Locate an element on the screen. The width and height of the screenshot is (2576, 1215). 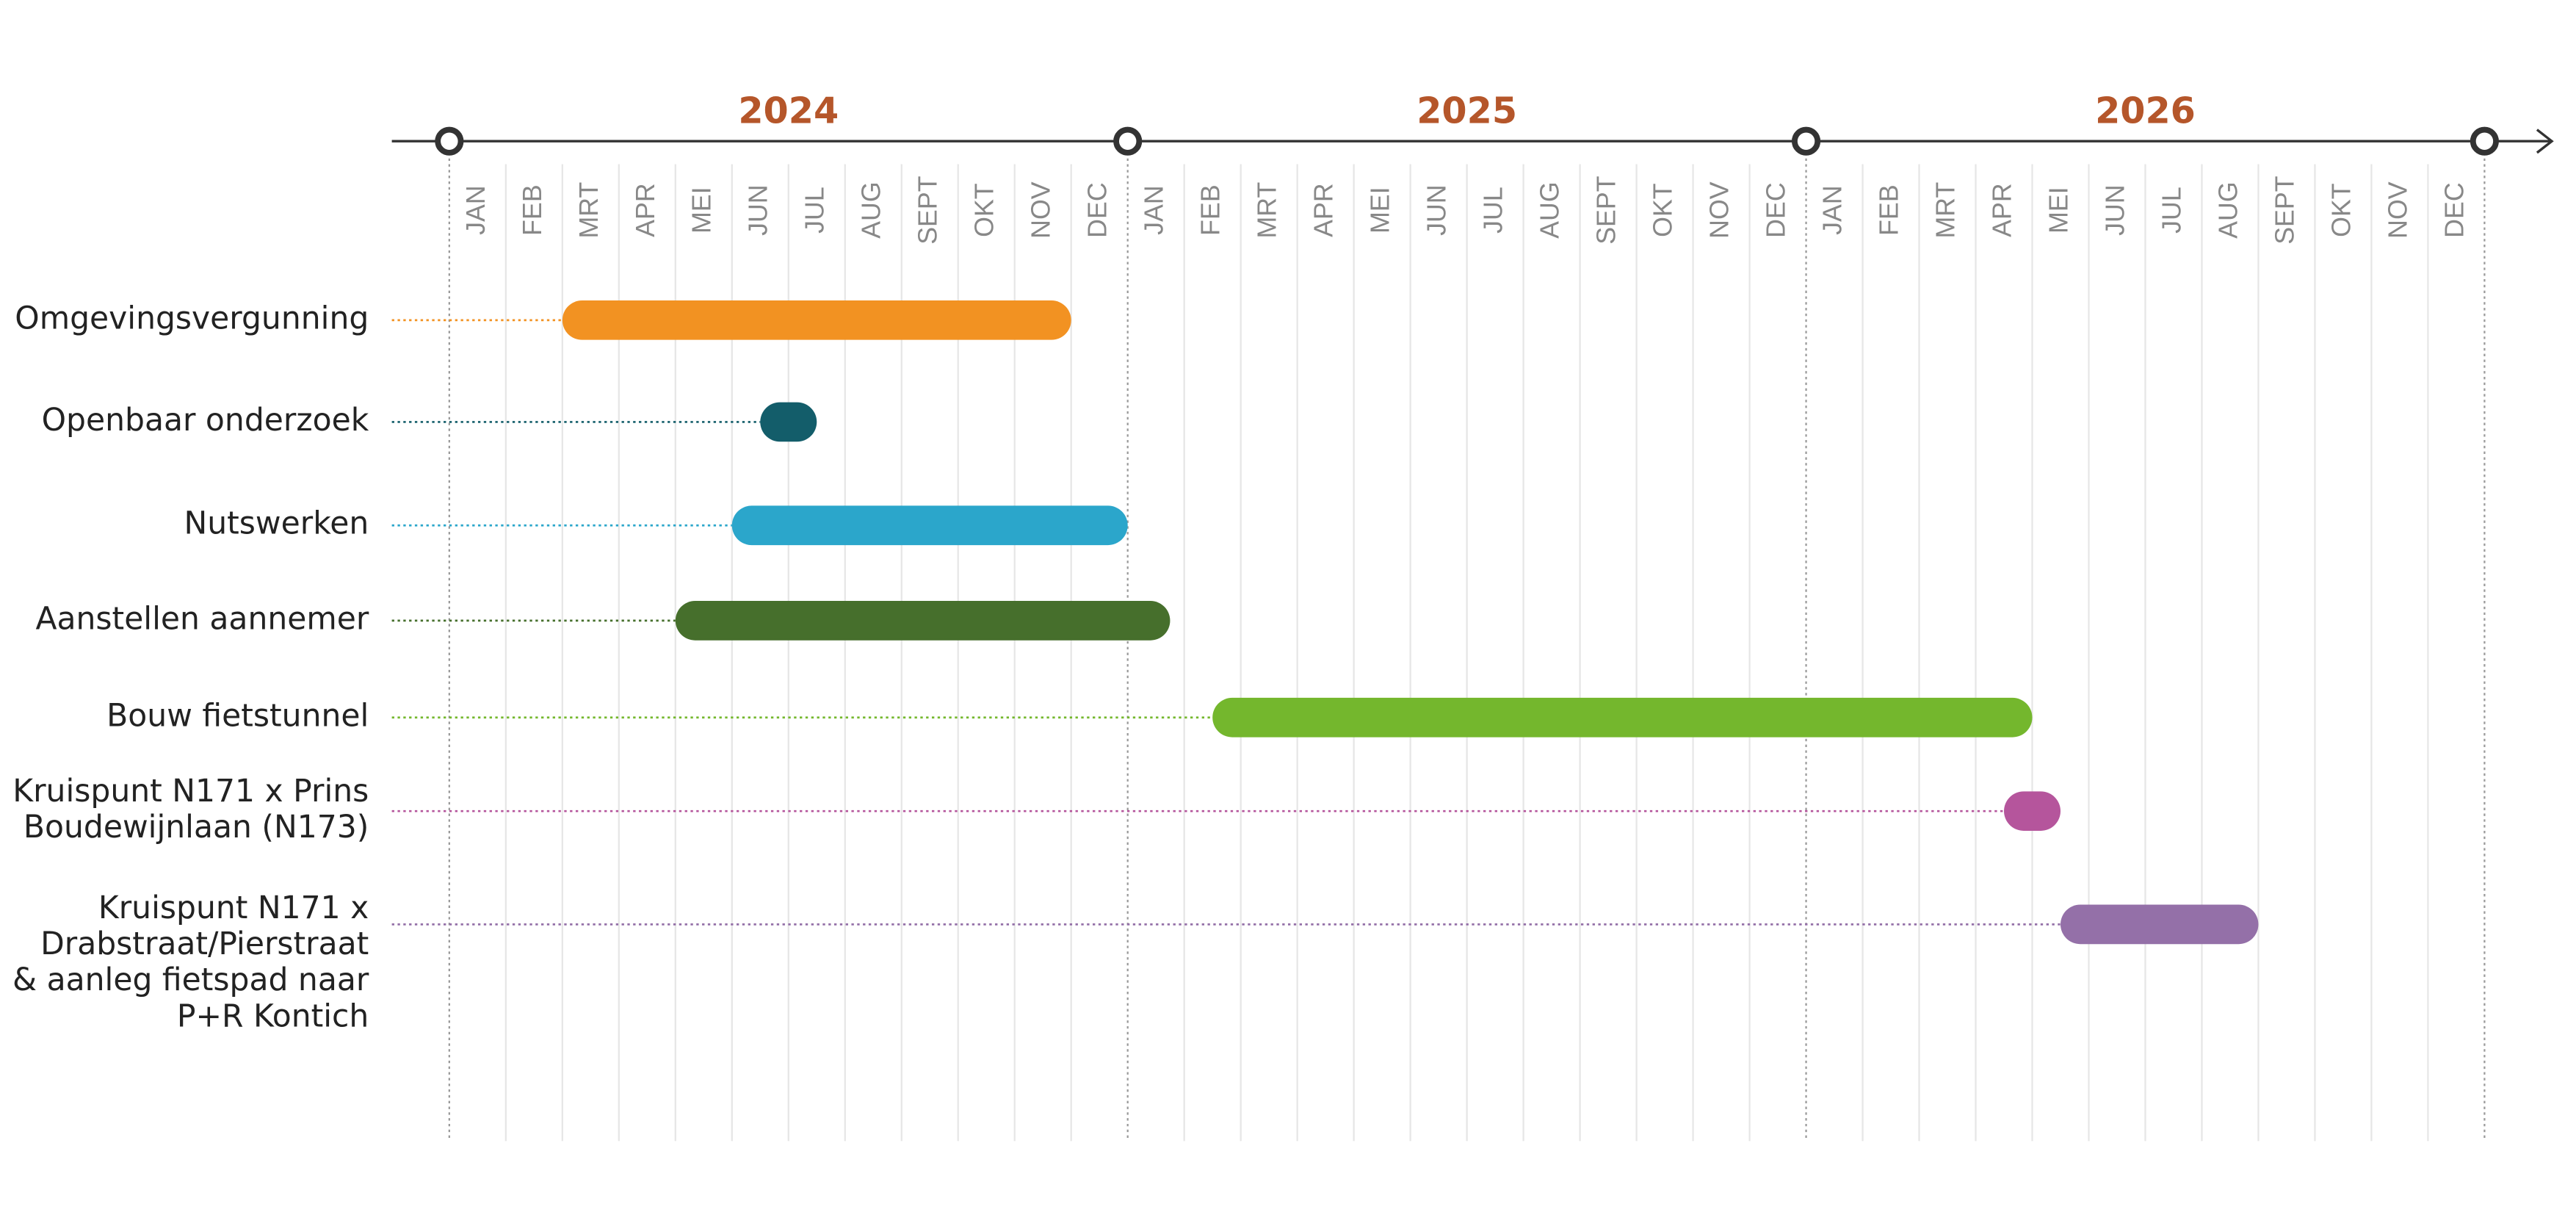
task-label: Openbaar onderzoek is located at coordinates (205, 421).